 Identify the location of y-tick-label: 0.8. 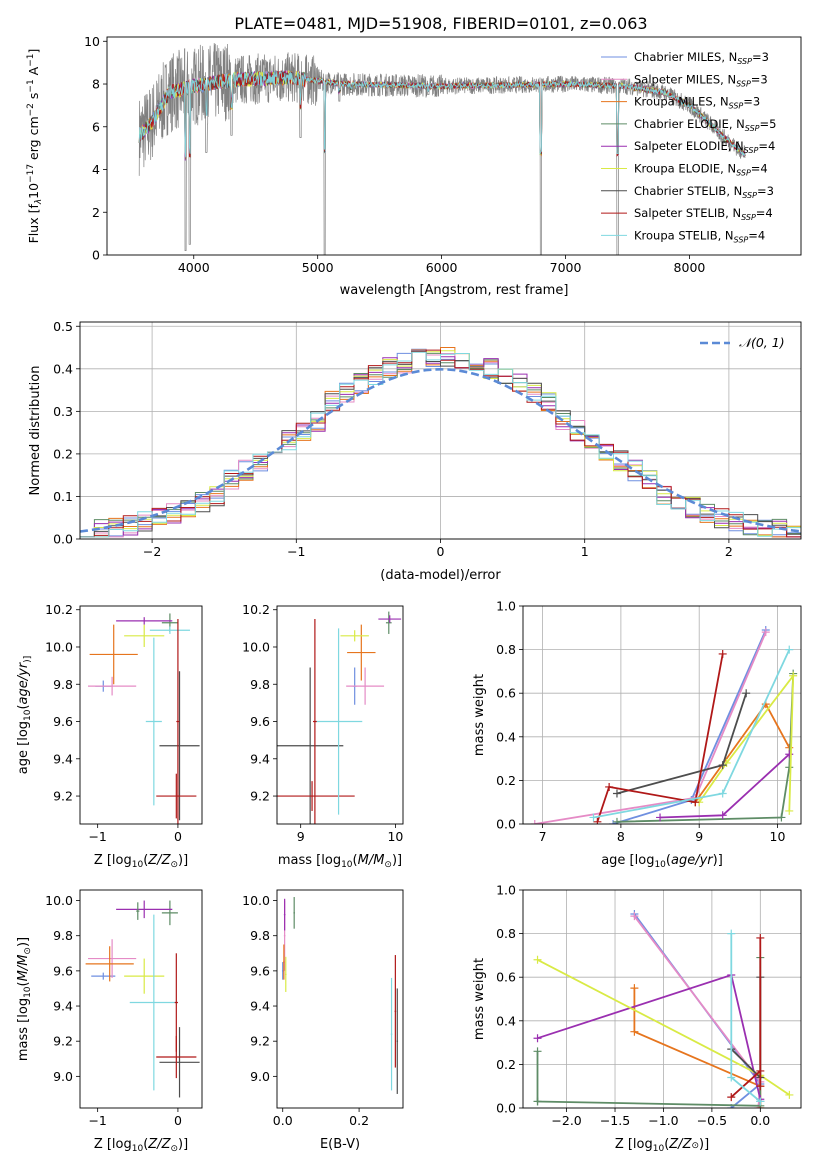
(506, 933).